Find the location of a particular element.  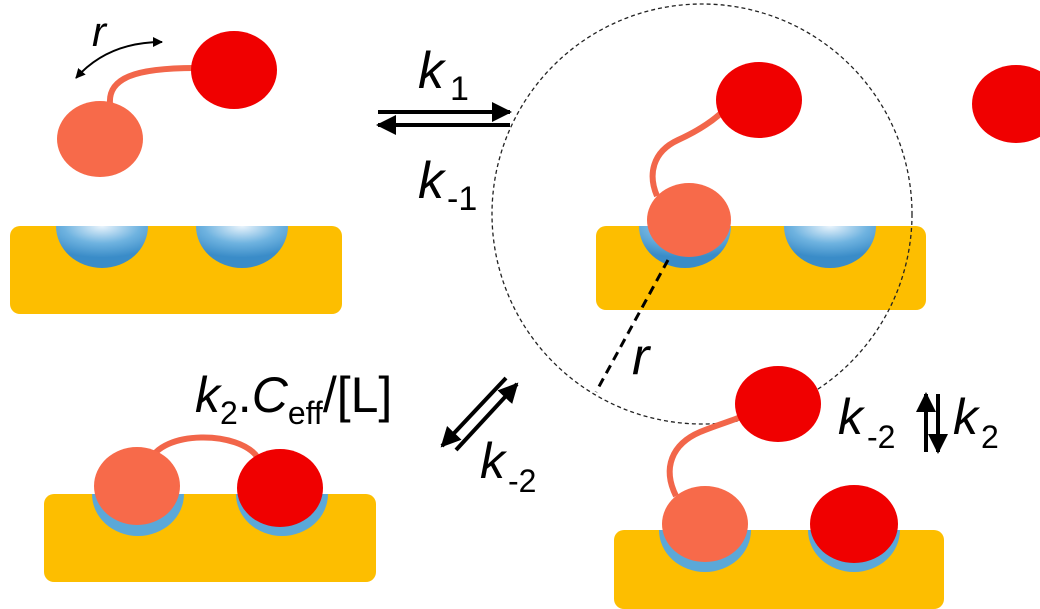

state-bivalent-bound is located at coordinates (210, 508).